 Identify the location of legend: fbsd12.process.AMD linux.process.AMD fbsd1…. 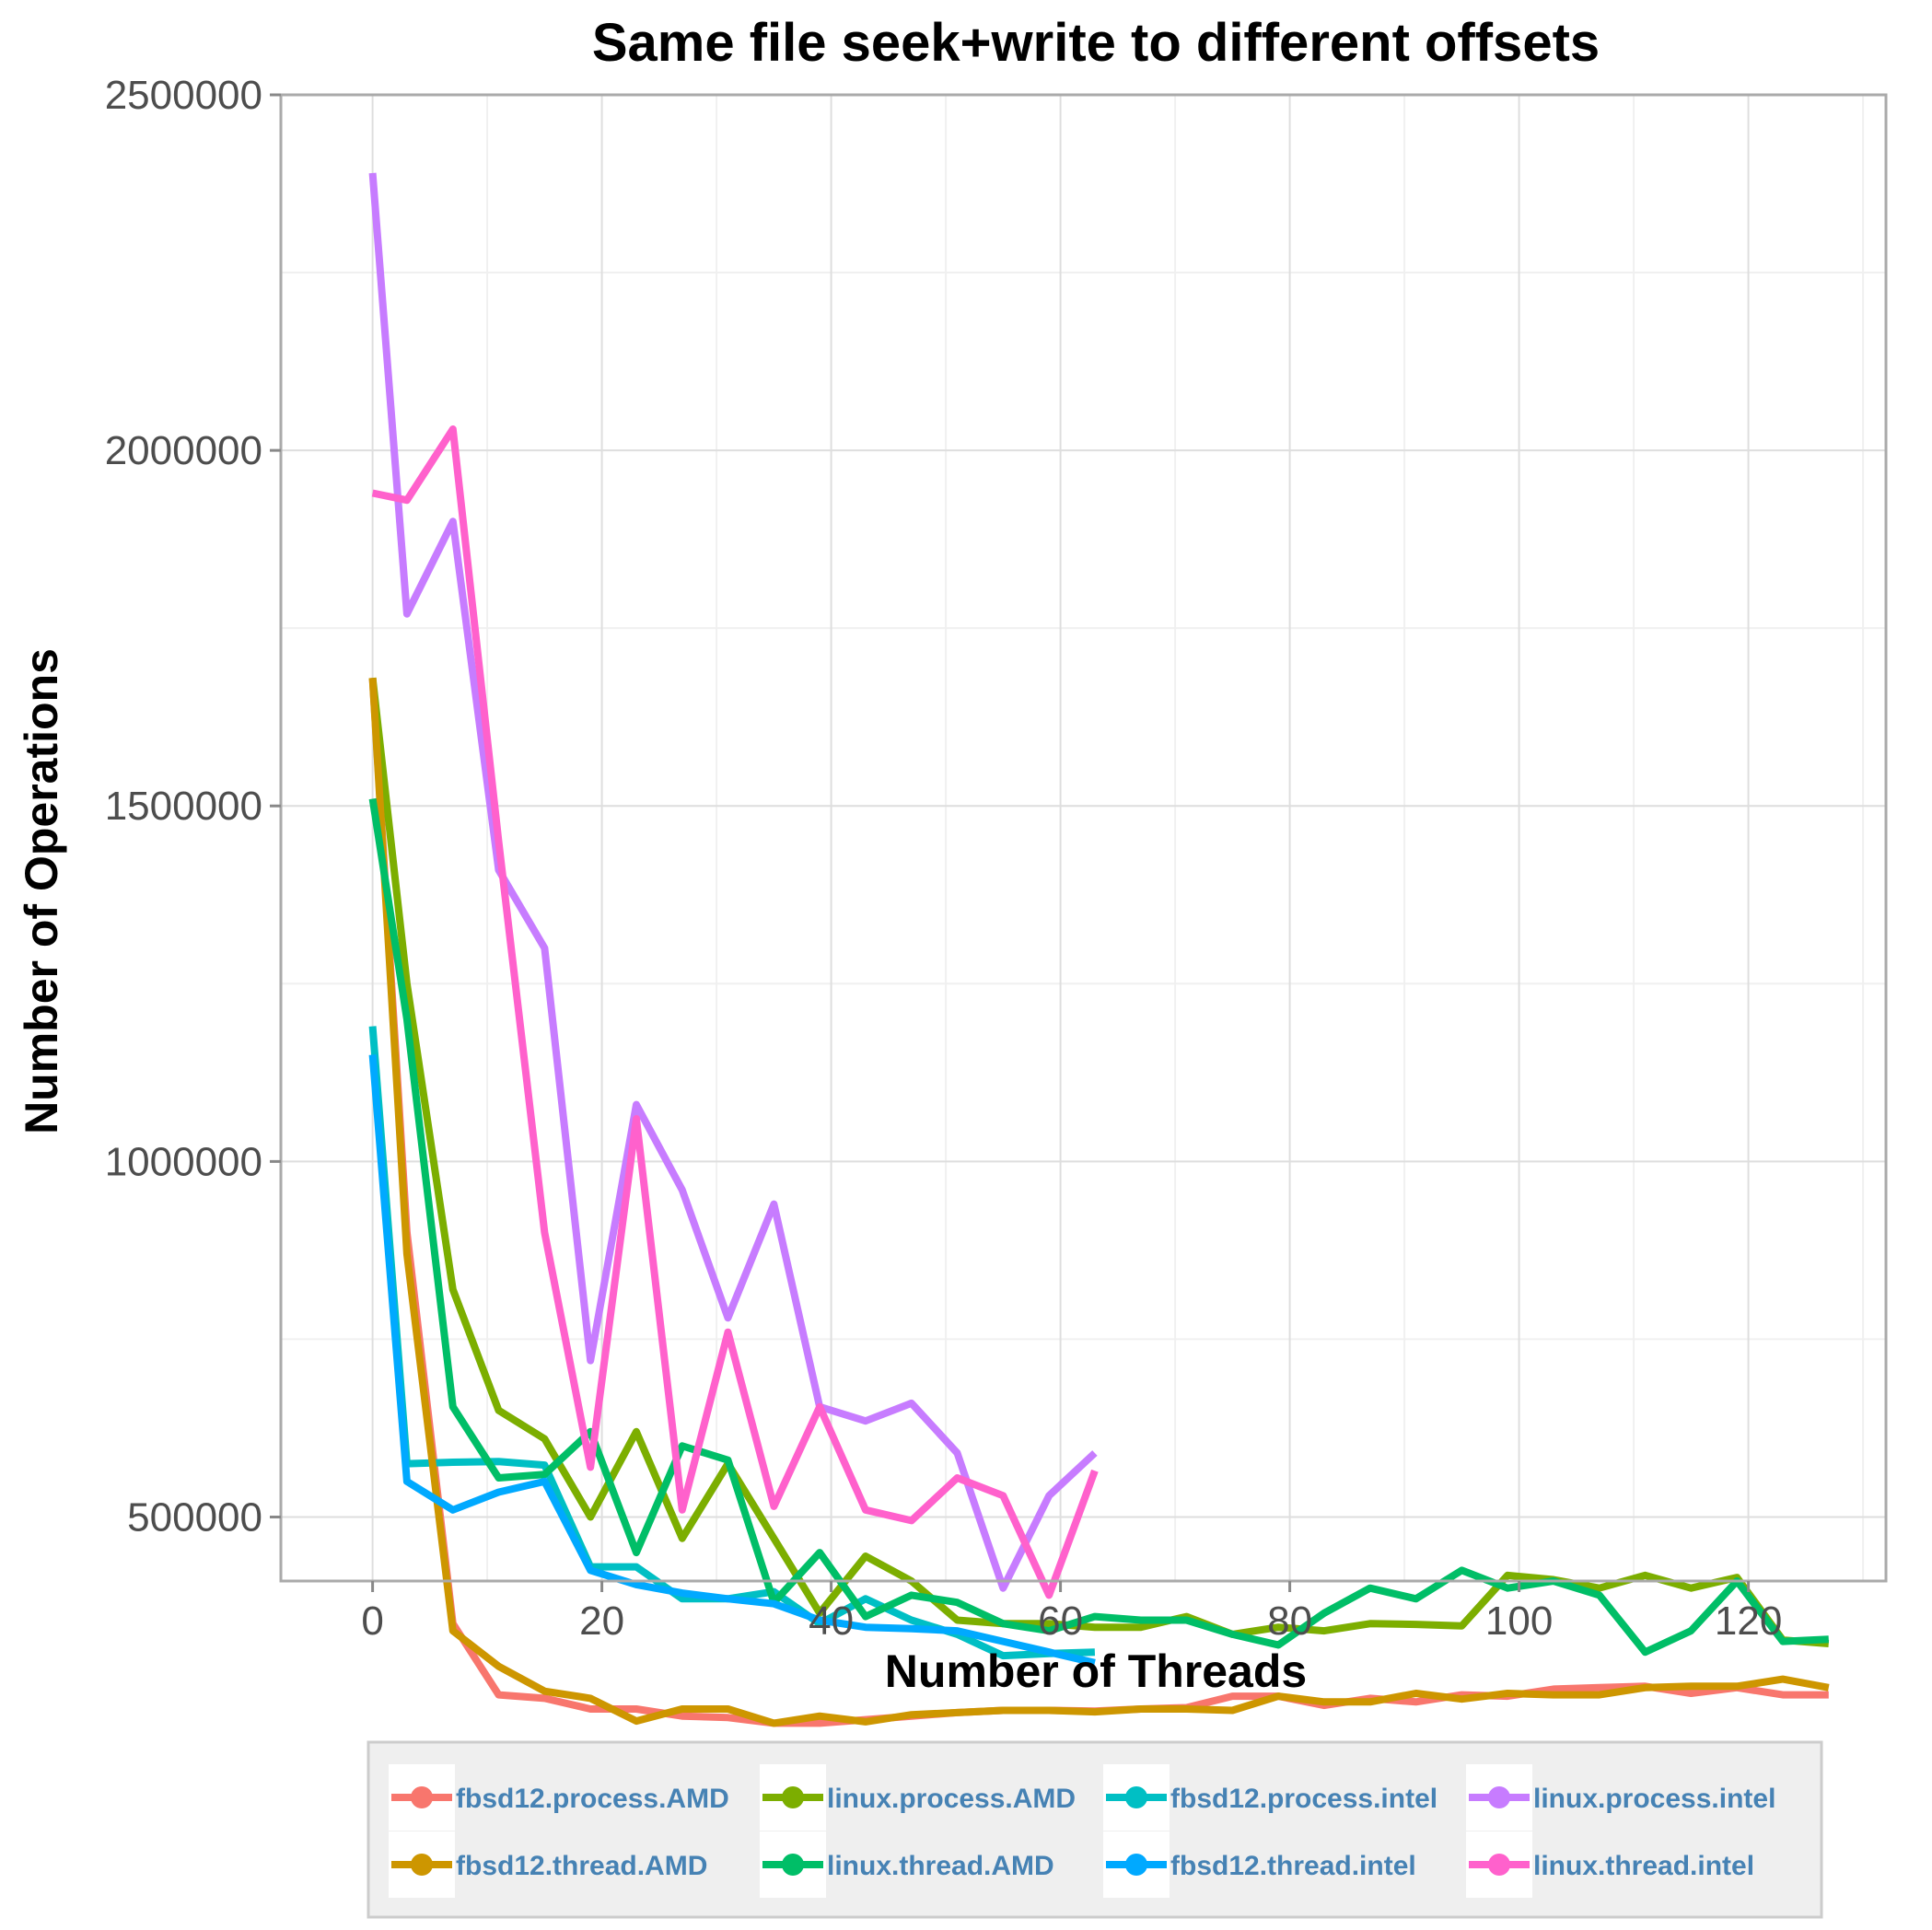
(1095, 1829).